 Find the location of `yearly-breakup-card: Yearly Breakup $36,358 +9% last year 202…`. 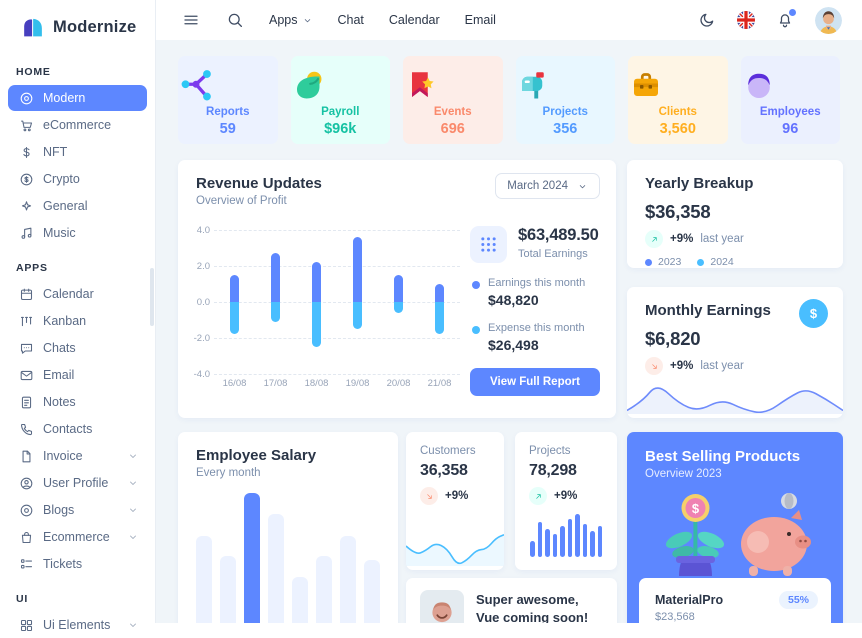

yearly-breakup-card: Yearly Breakup $36,358 +9% last year 202… is located at coordinates (735, 214).